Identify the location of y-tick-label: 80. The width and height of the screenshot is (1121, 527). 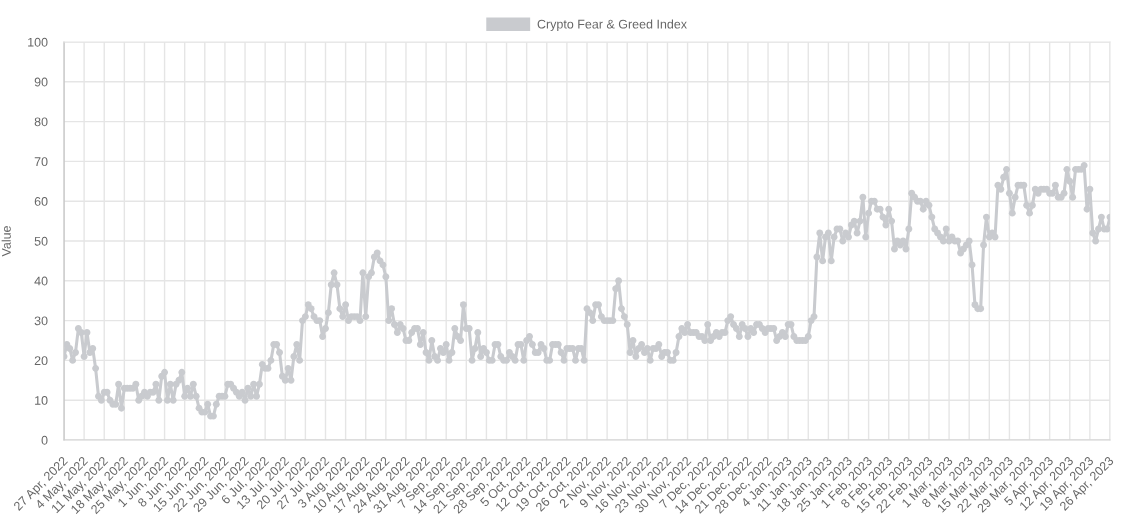
(41, 122).